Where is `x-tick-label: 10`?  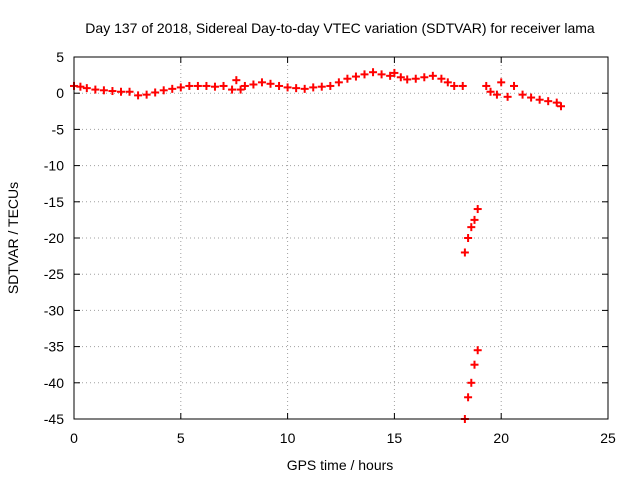 x-tick-label: 10 is located at coordinates (288, 438).